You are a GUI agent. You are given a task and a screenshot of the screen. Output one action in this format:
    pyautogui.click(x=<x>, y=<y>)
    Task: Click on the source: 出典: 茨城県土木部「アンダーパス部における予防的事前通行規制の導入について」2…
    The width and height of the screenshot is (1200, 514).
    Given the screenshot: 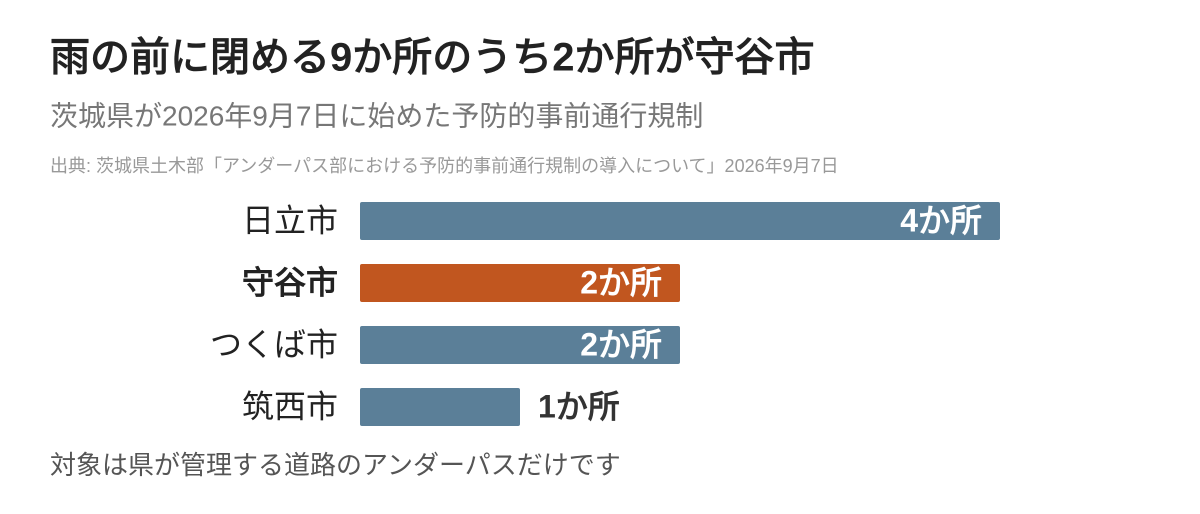 What is the action you would take?
    pyautogui.click(x=444, y=166)
    